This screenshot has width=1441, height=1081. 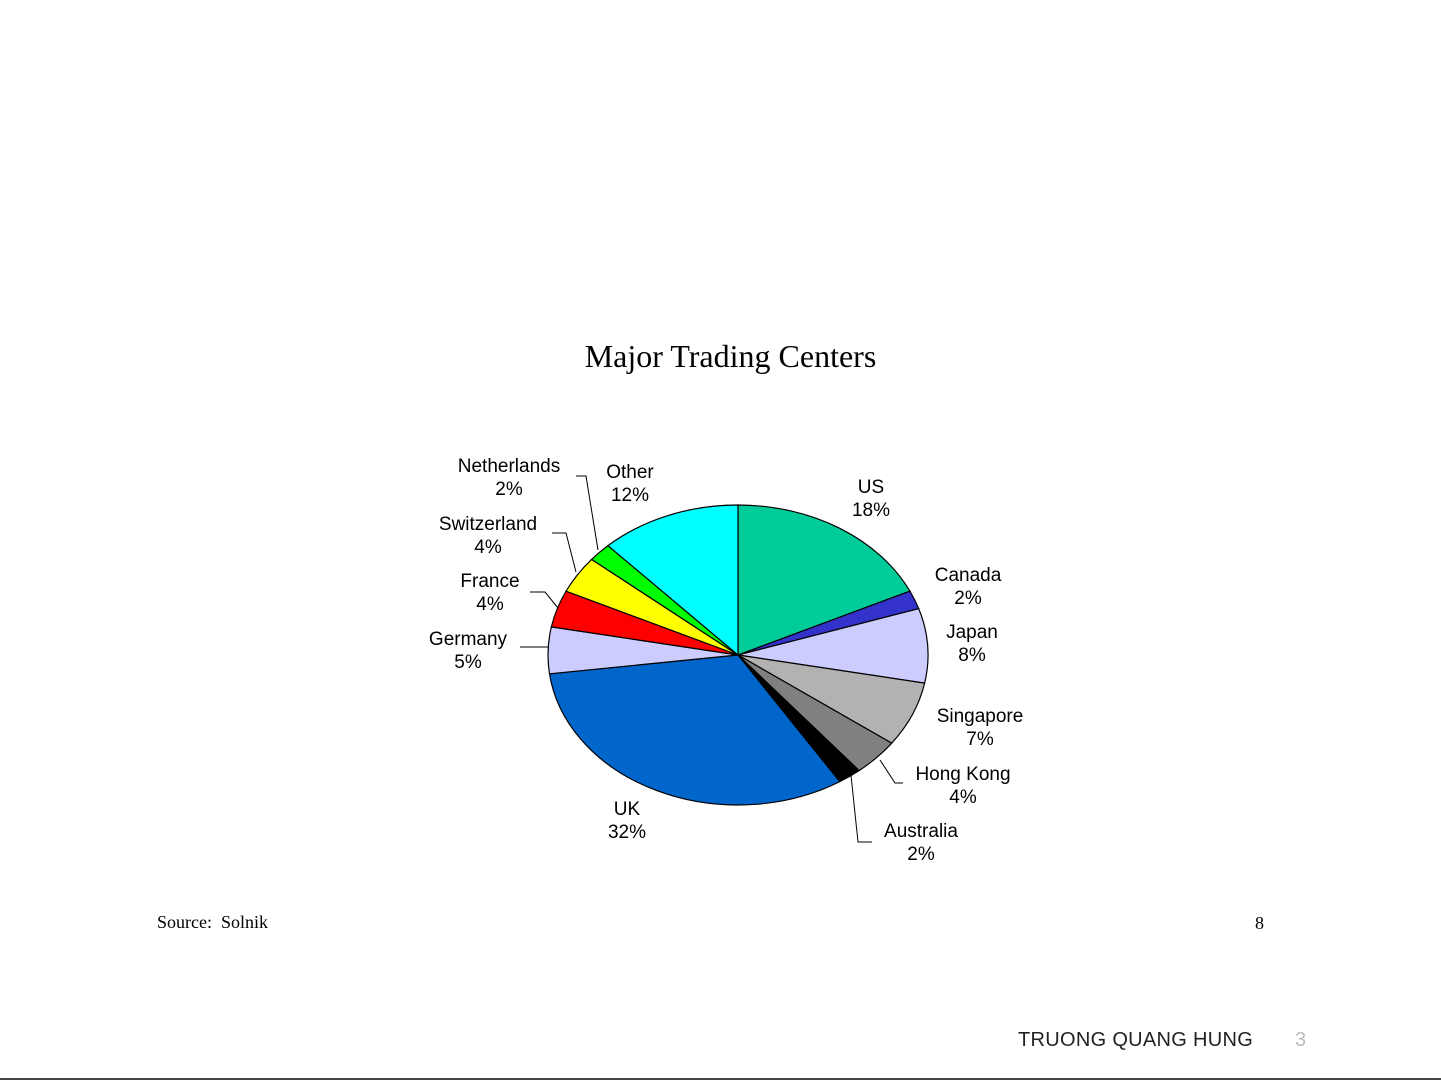 What do you see at coordinates (968, 575) in the screenshot?
I see `slice-label-canada: Canada` at bounding box center [968, 575].